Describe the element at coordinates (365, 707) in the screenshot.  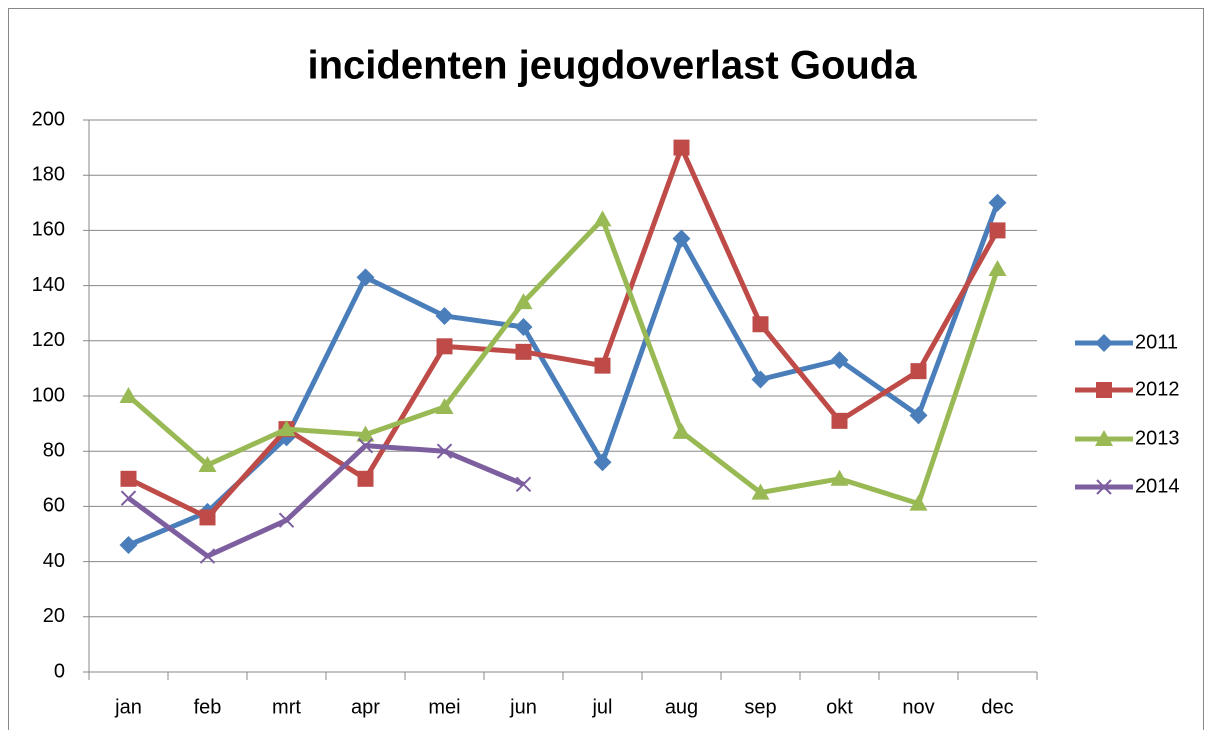
I see `x-tick-label: apr` at that location.